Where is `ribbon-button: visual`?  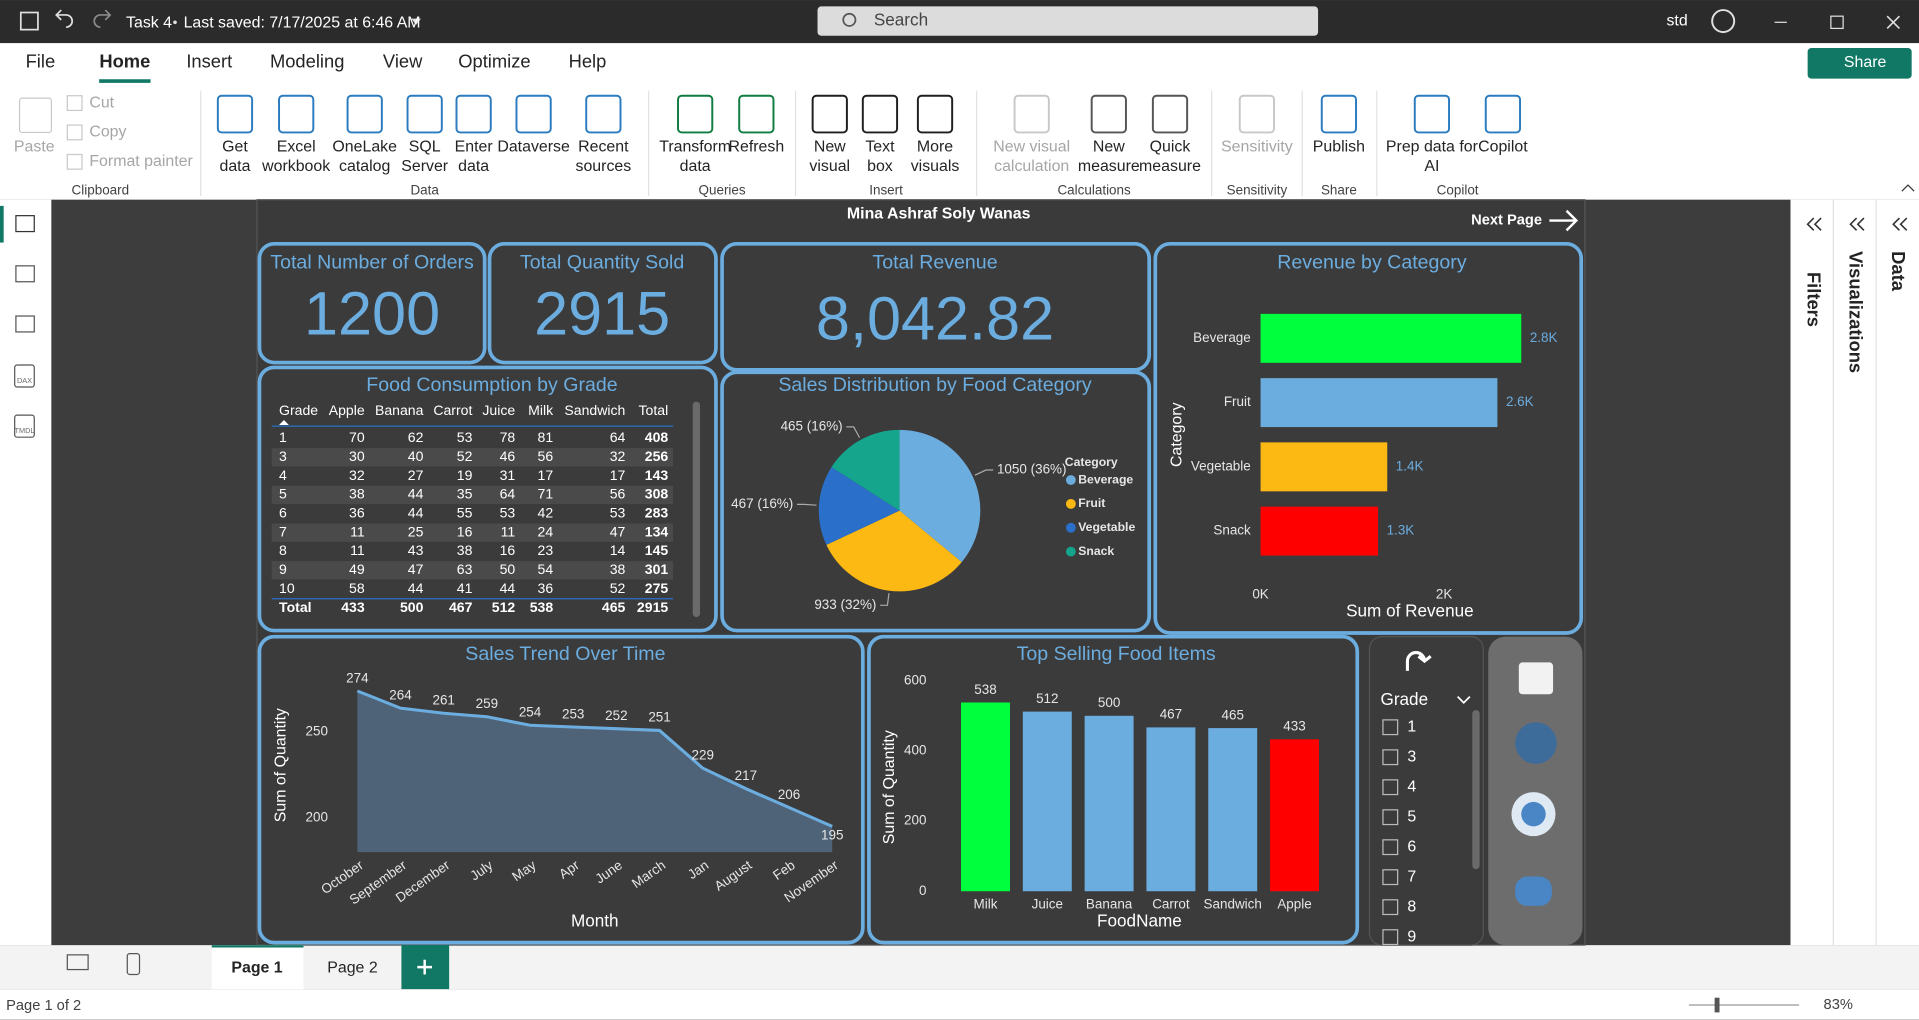 ribbon-button: visual is located at coordinates (829, 166).